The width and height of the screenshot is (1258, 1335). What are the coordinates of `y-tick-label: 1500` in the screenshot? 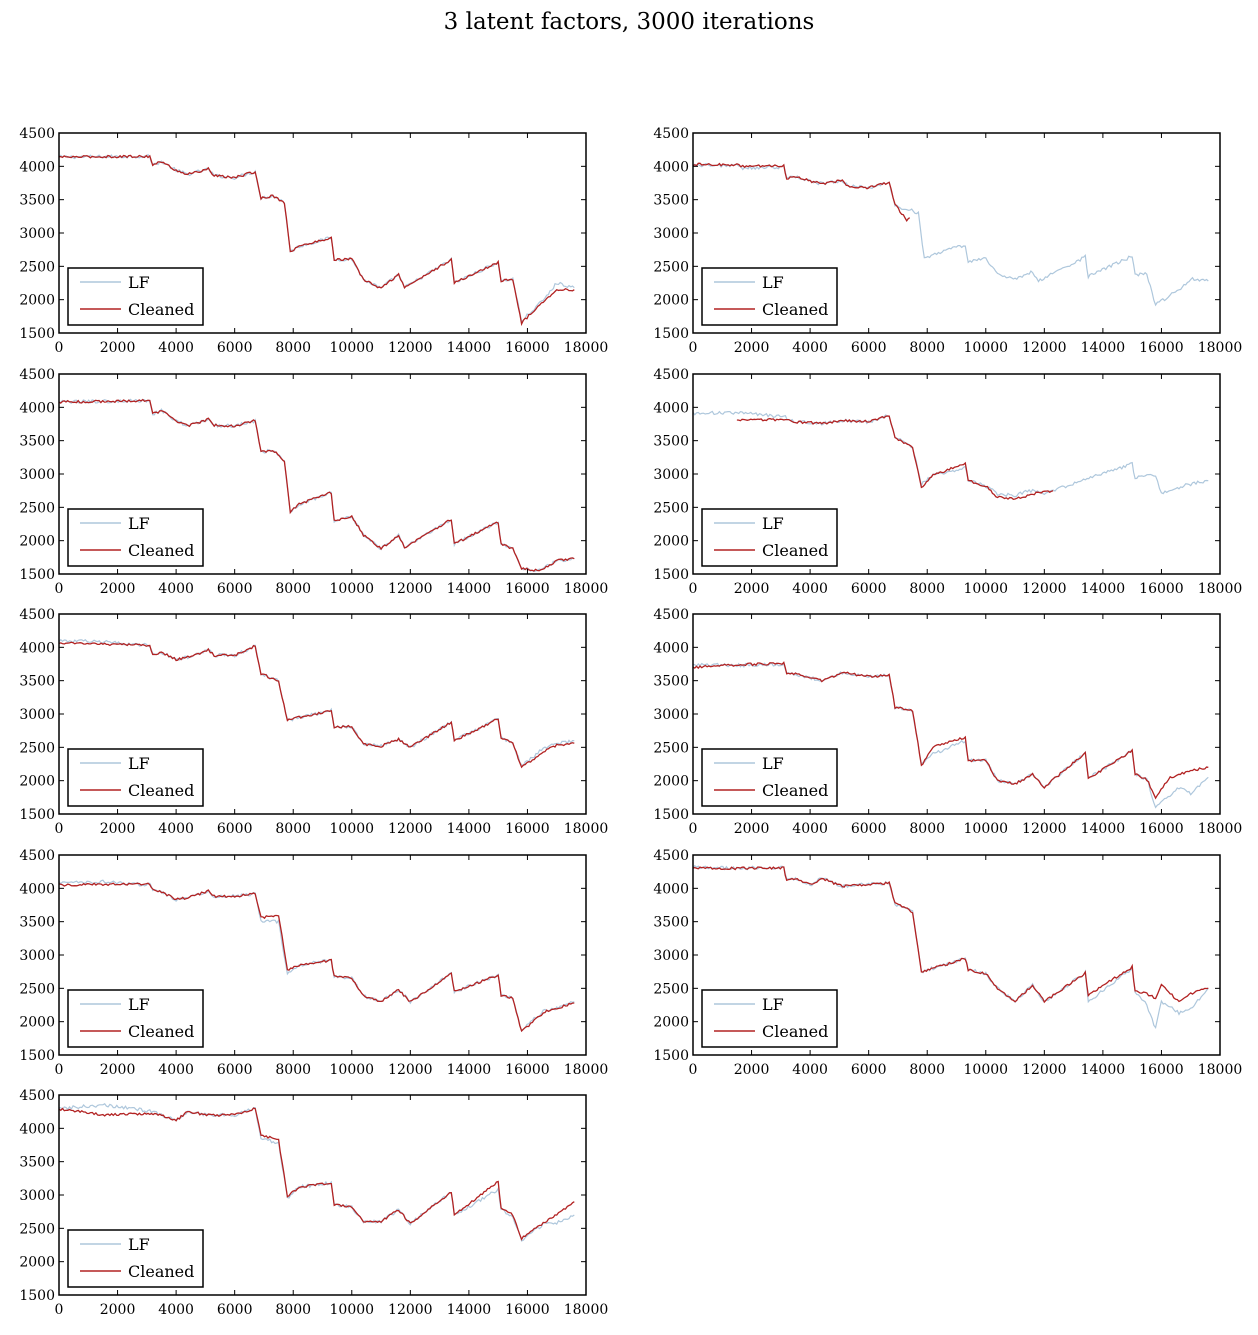 It's located at (671, 815).